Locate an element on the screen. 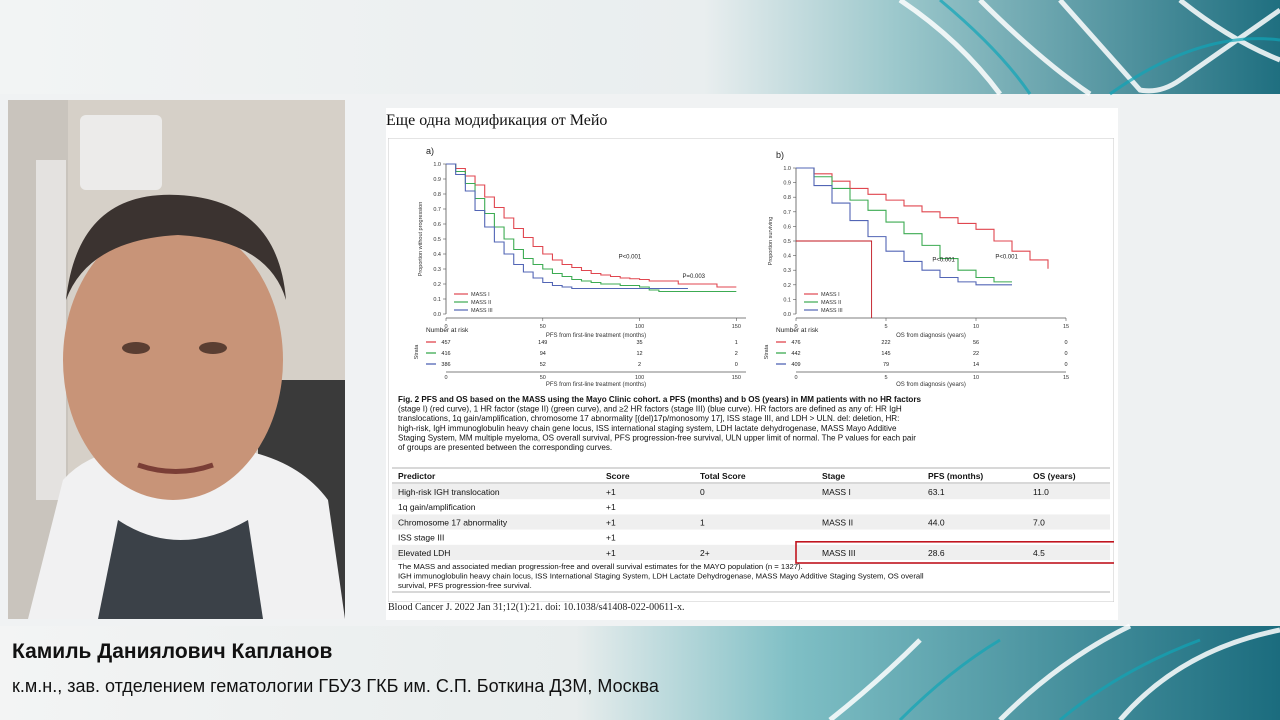 The height and width of the screenshot is (720, 1280). risk-table-title: Number at risk is located at coordinates (447, 330).